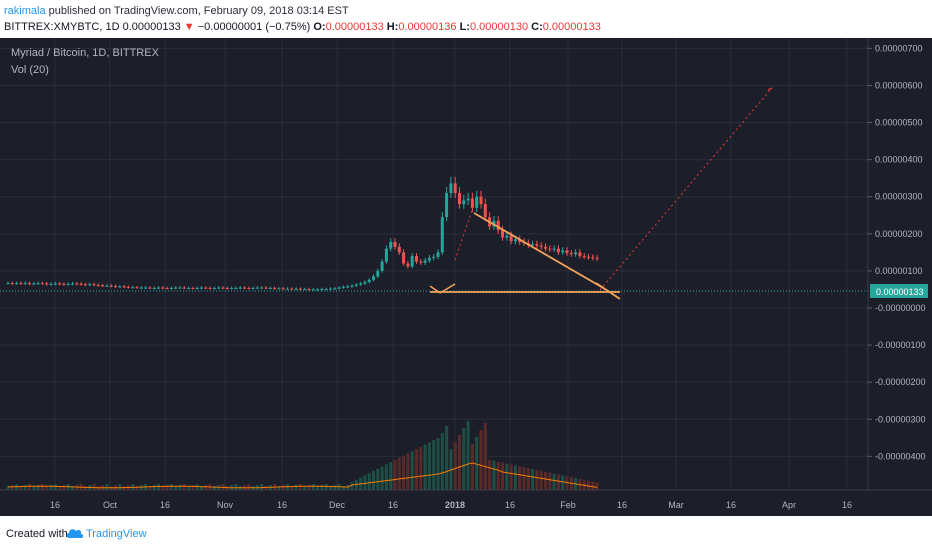 Image resolution: width=932 pixels, height=550 pixels. I want to click on price-axis-label: 0.00000600, so click(899, 85).